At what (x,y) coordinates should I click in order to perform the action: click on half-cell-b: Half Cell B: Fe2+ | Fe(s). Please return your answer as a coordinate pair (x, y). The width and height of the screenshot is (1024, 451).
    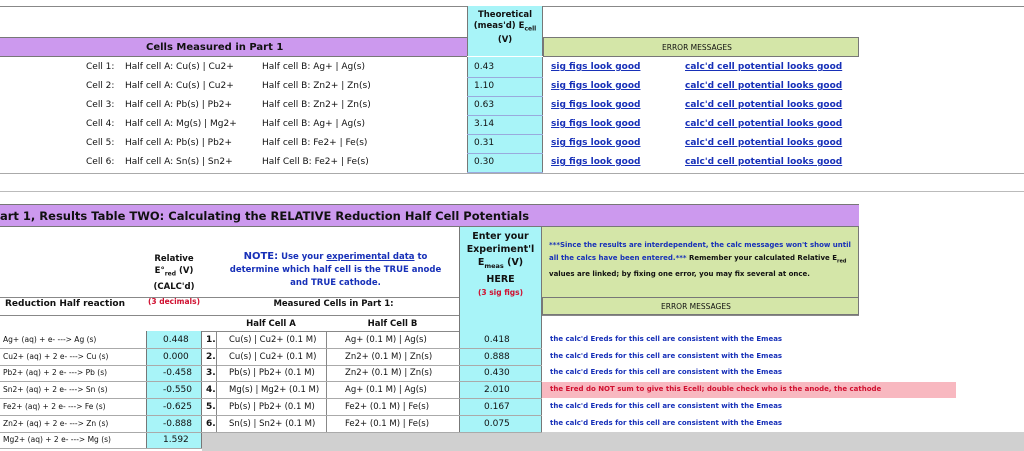
    Looking at the image, I should click on (315, 162).